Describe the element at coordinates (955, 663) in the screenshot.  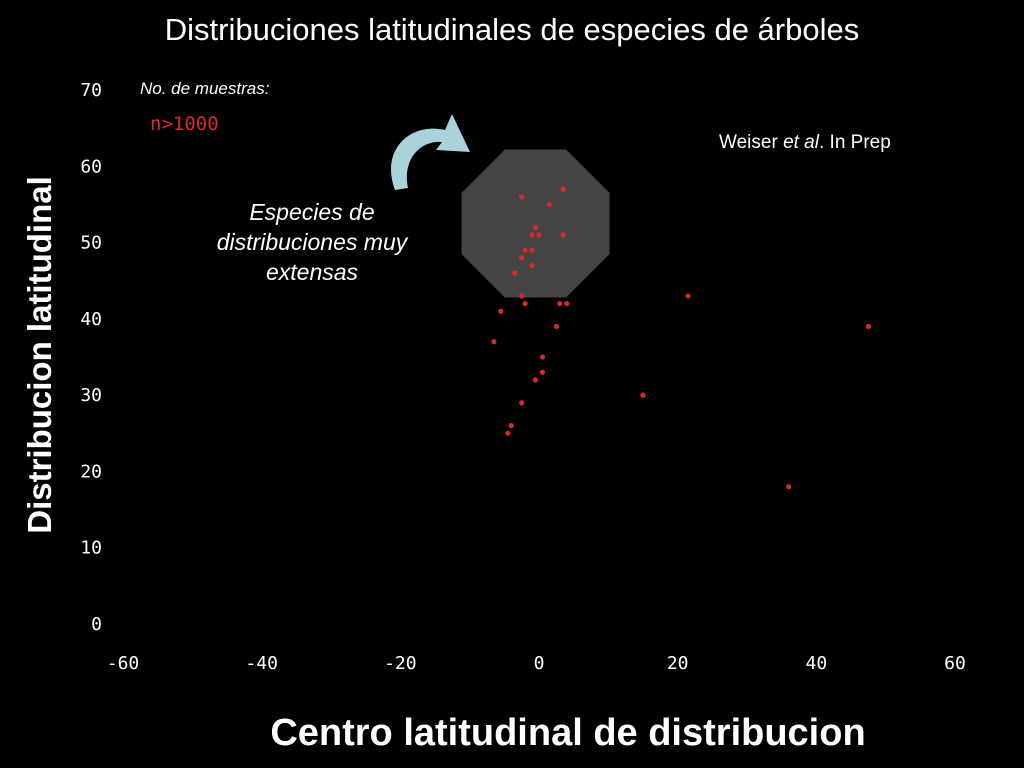
I see `x-tick-label: 60` at that location.